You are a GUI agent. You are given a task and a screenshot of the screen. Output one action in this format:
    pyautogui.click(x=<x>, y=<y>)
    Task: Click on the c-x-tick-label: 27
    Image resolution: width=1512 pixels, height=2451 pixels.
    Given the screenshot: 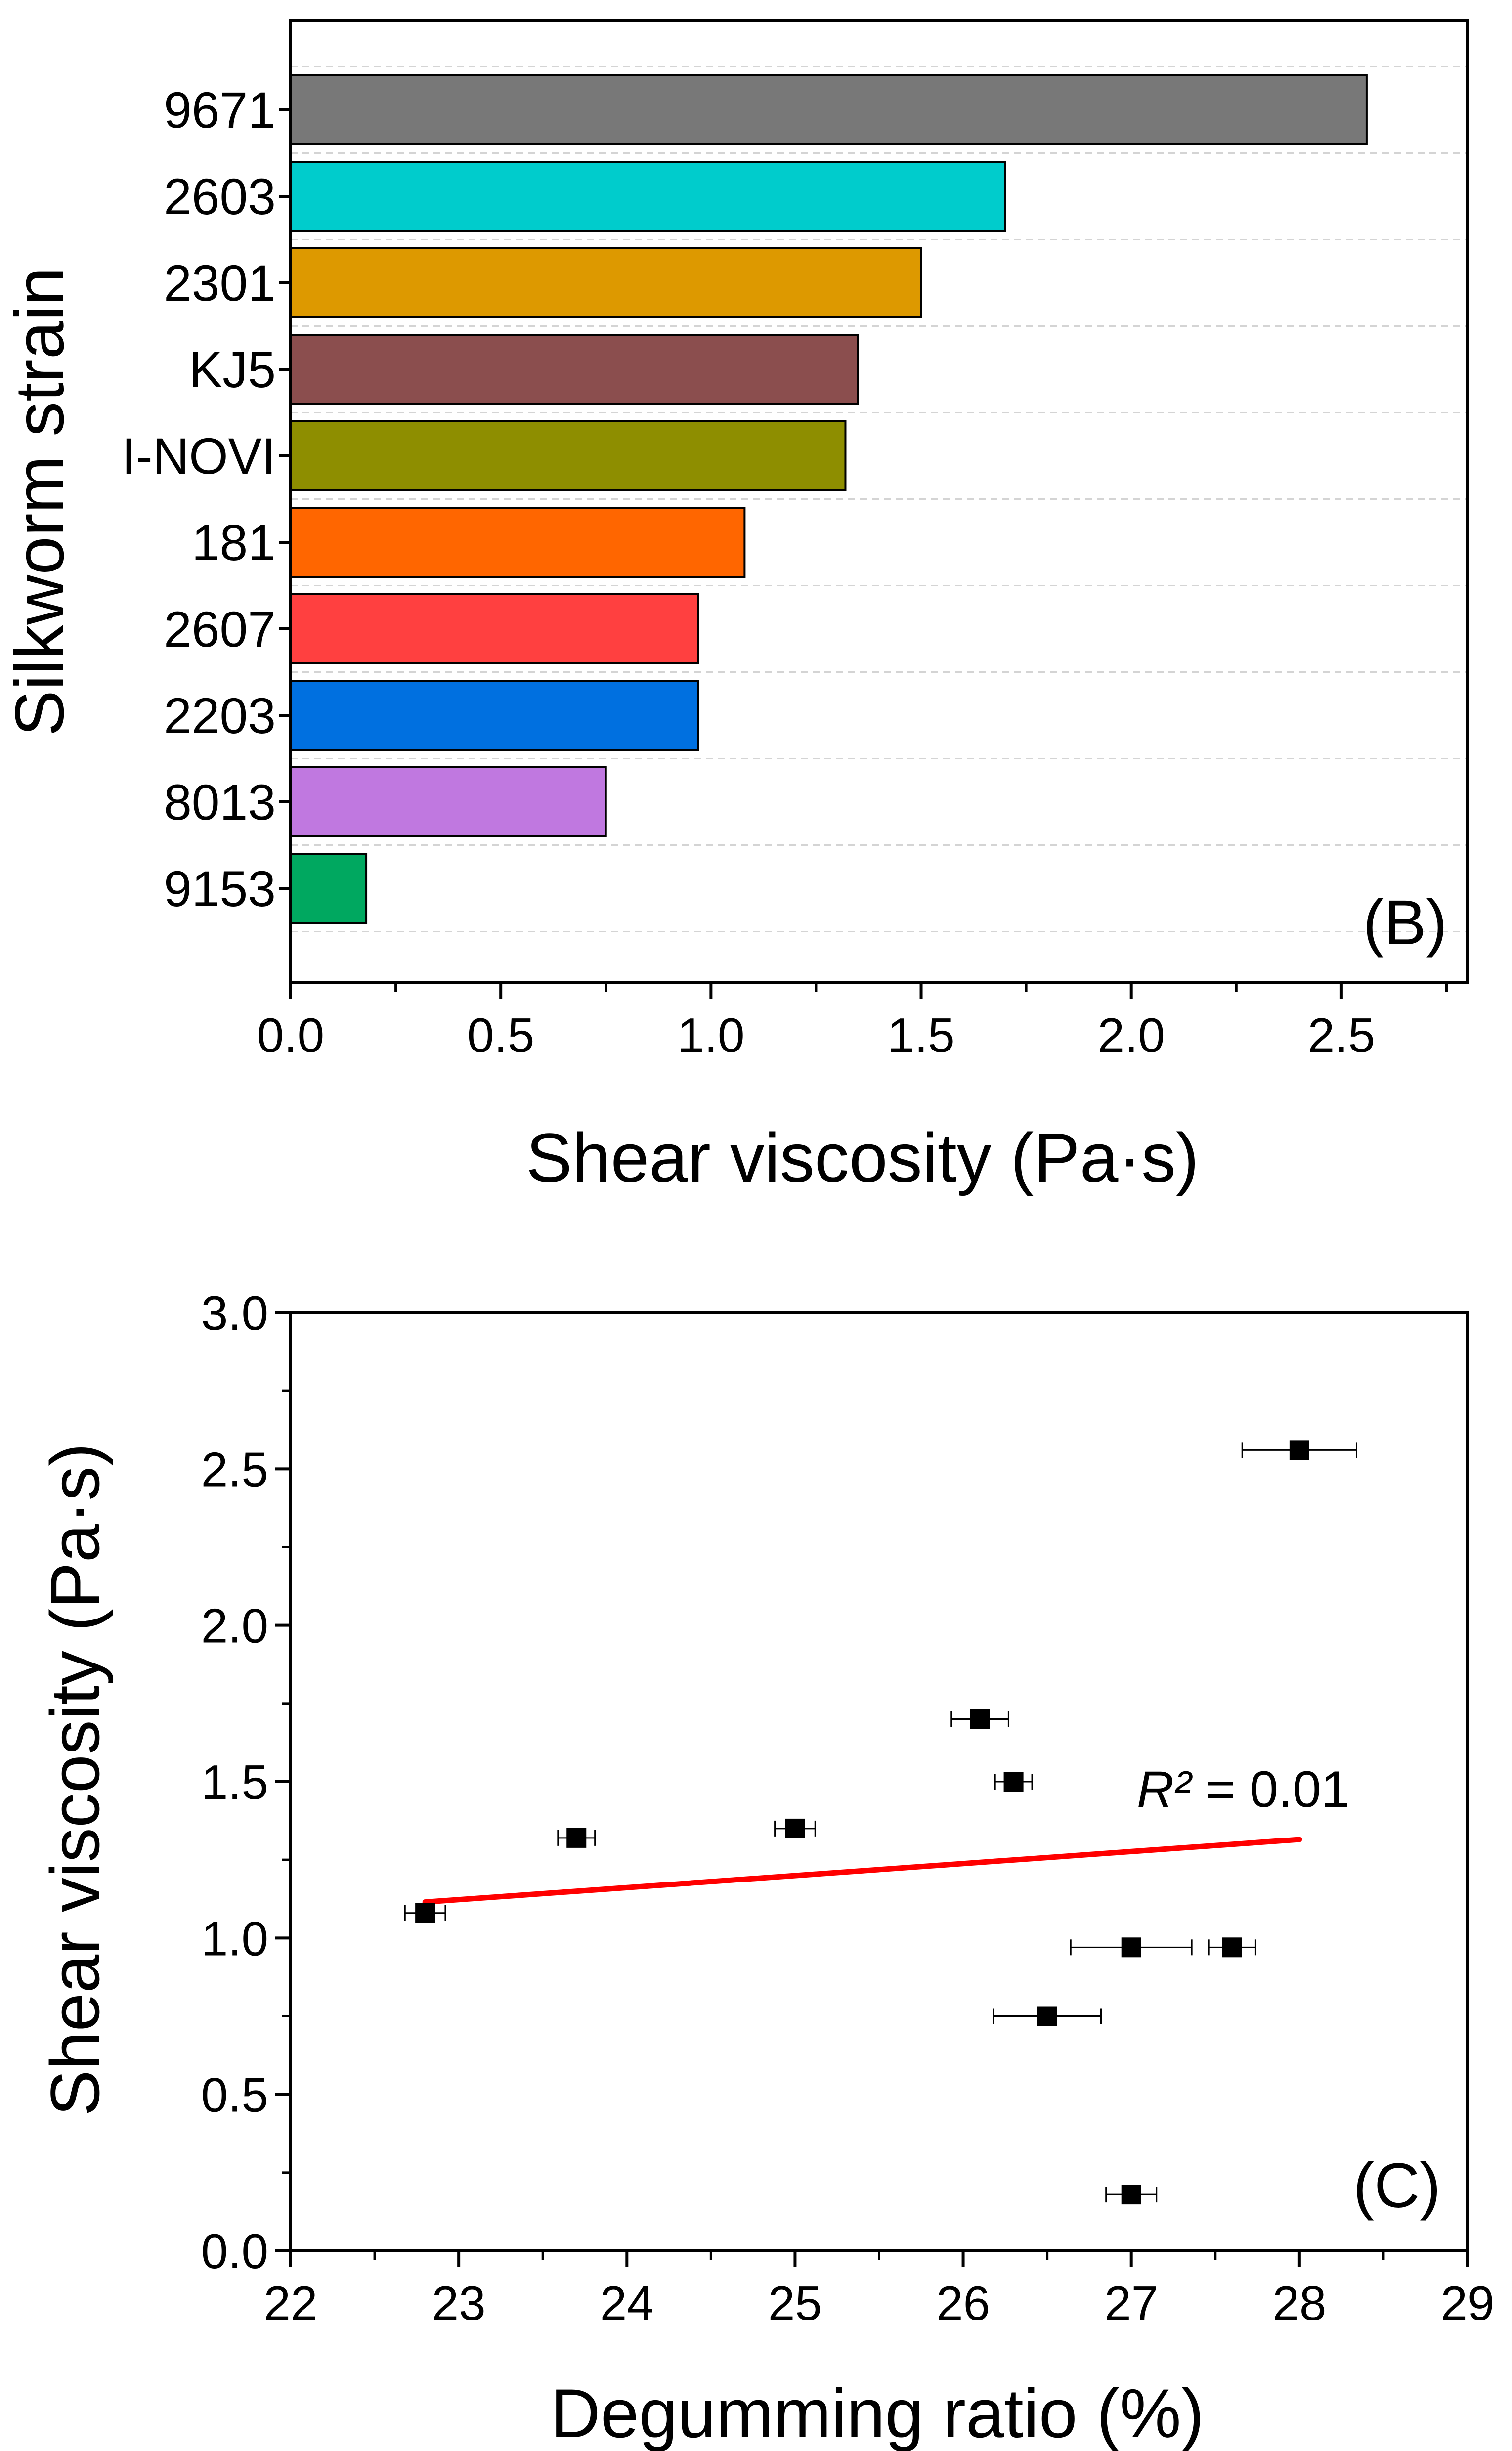 What is the action you would take?
    pyautogui.click(x=1131, y=2303)
    